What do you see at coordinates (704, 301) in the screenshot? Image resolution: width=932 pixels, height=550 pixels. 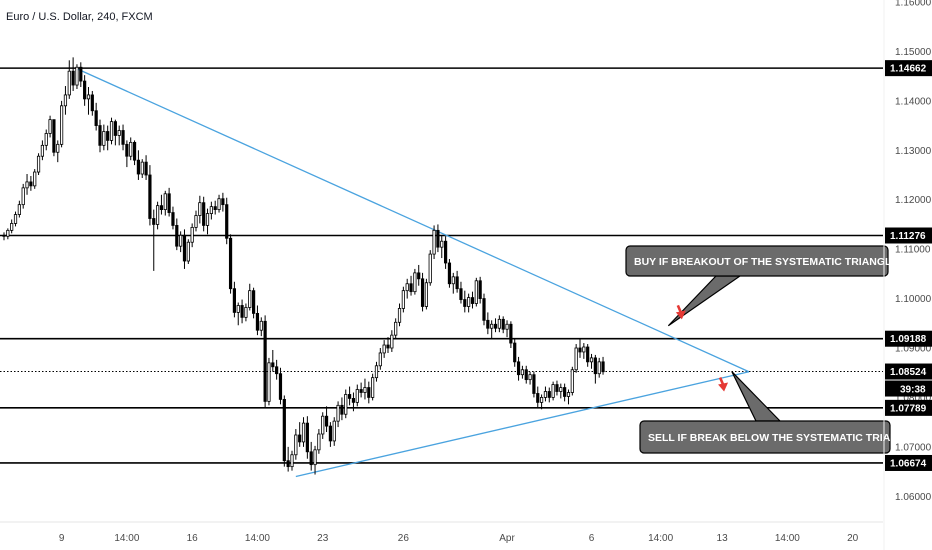 I see `callout-tail` at bounding box center [704, 301].